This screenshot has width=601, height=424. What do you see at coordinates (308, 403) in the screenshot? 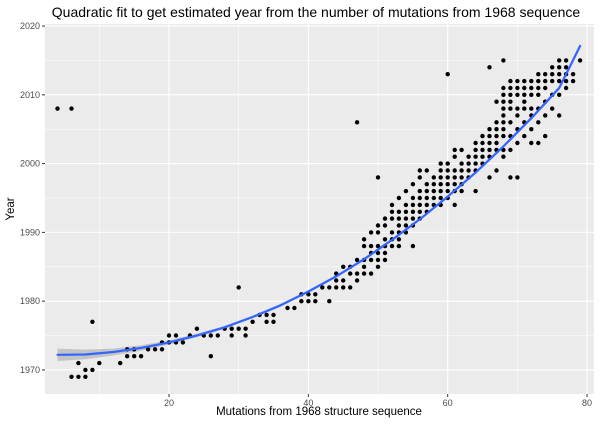
I see `x-tick-label: 40` at bounding box center [308, 403].